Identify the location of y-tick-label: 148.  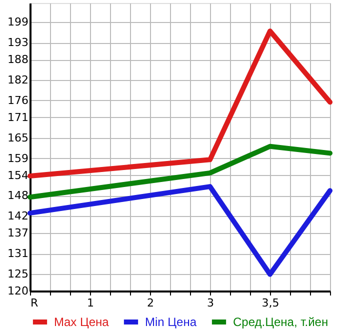
(18, 195).